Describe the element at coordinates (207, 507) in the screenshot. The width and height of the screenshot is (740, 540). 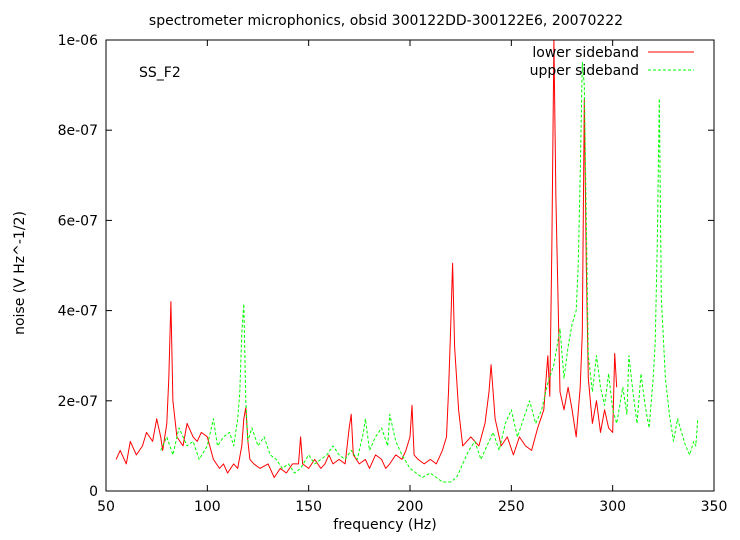
I see `x-tick-label: 100` at that location.